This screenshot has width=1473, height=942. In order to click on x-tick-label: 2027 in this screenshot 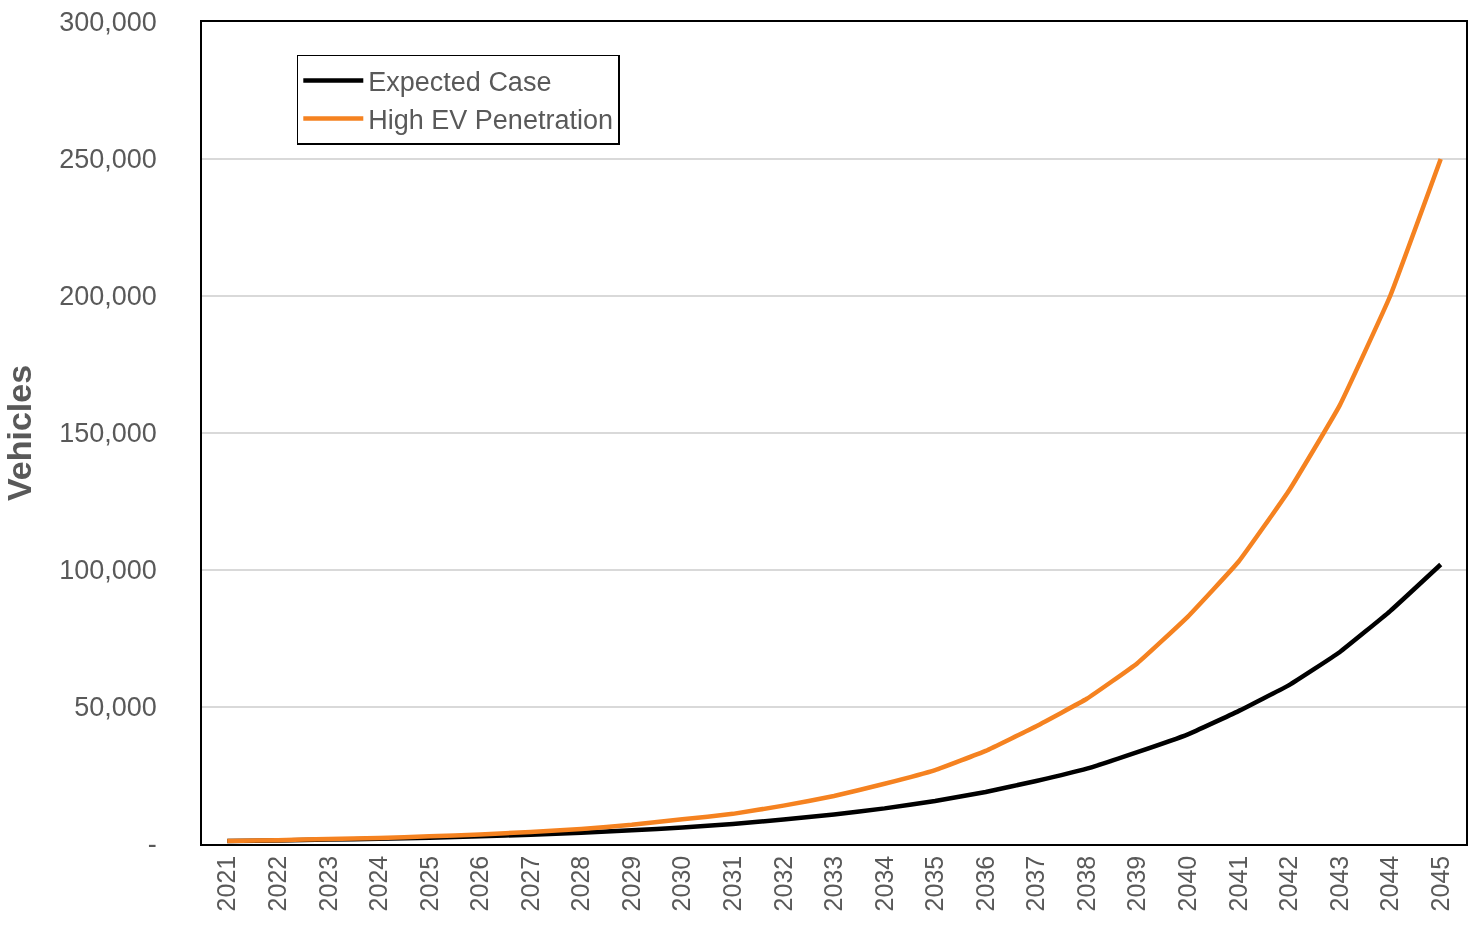, I will do `click(529, 883)`.